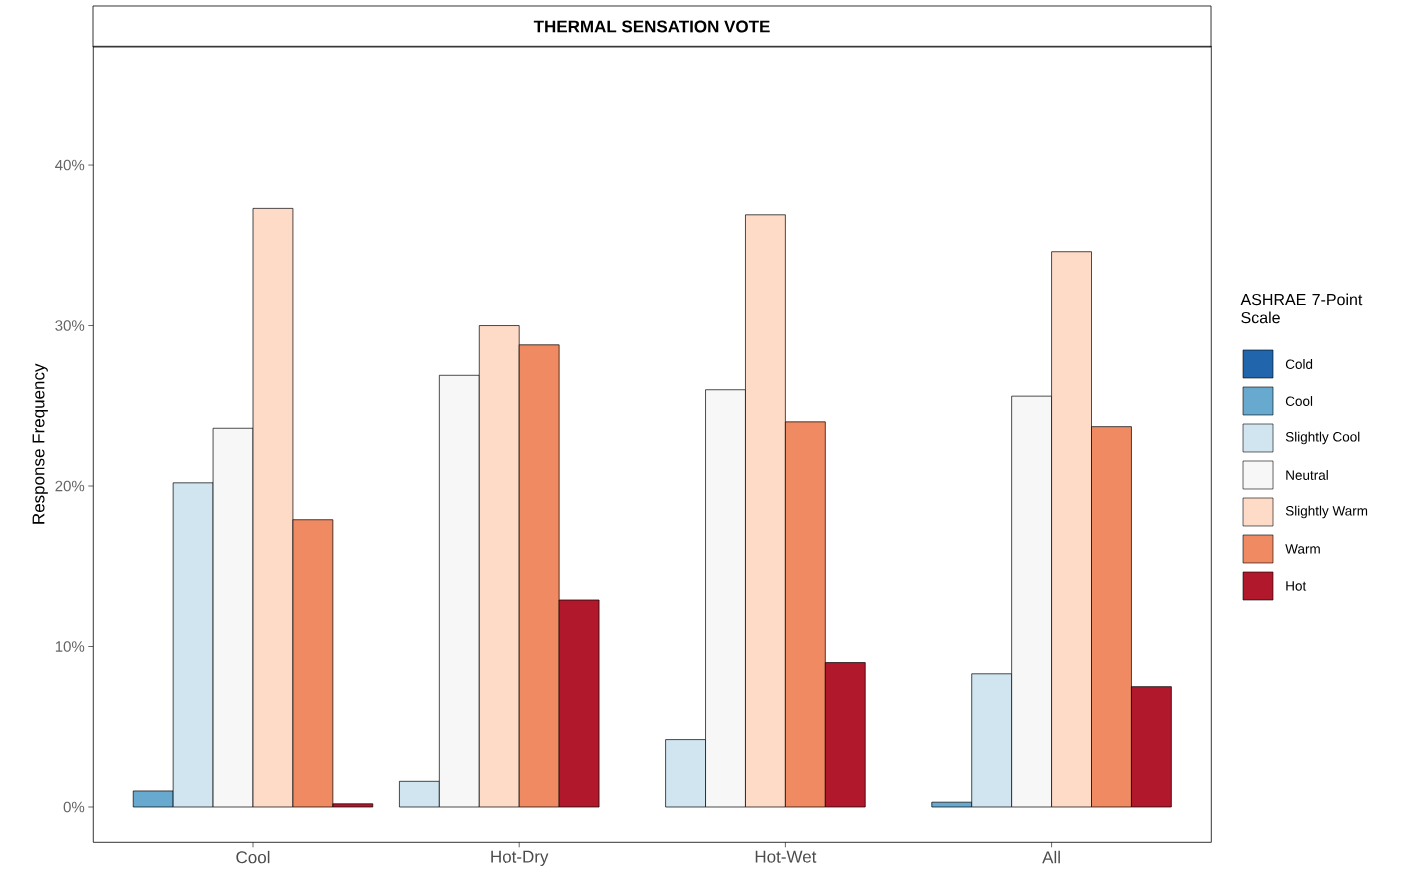 The height and width of the screenshot is (876, 1404). Describe the element at coordinates (70, 486) in the screenshot. I see `y-tick-label: 20%` at that location.